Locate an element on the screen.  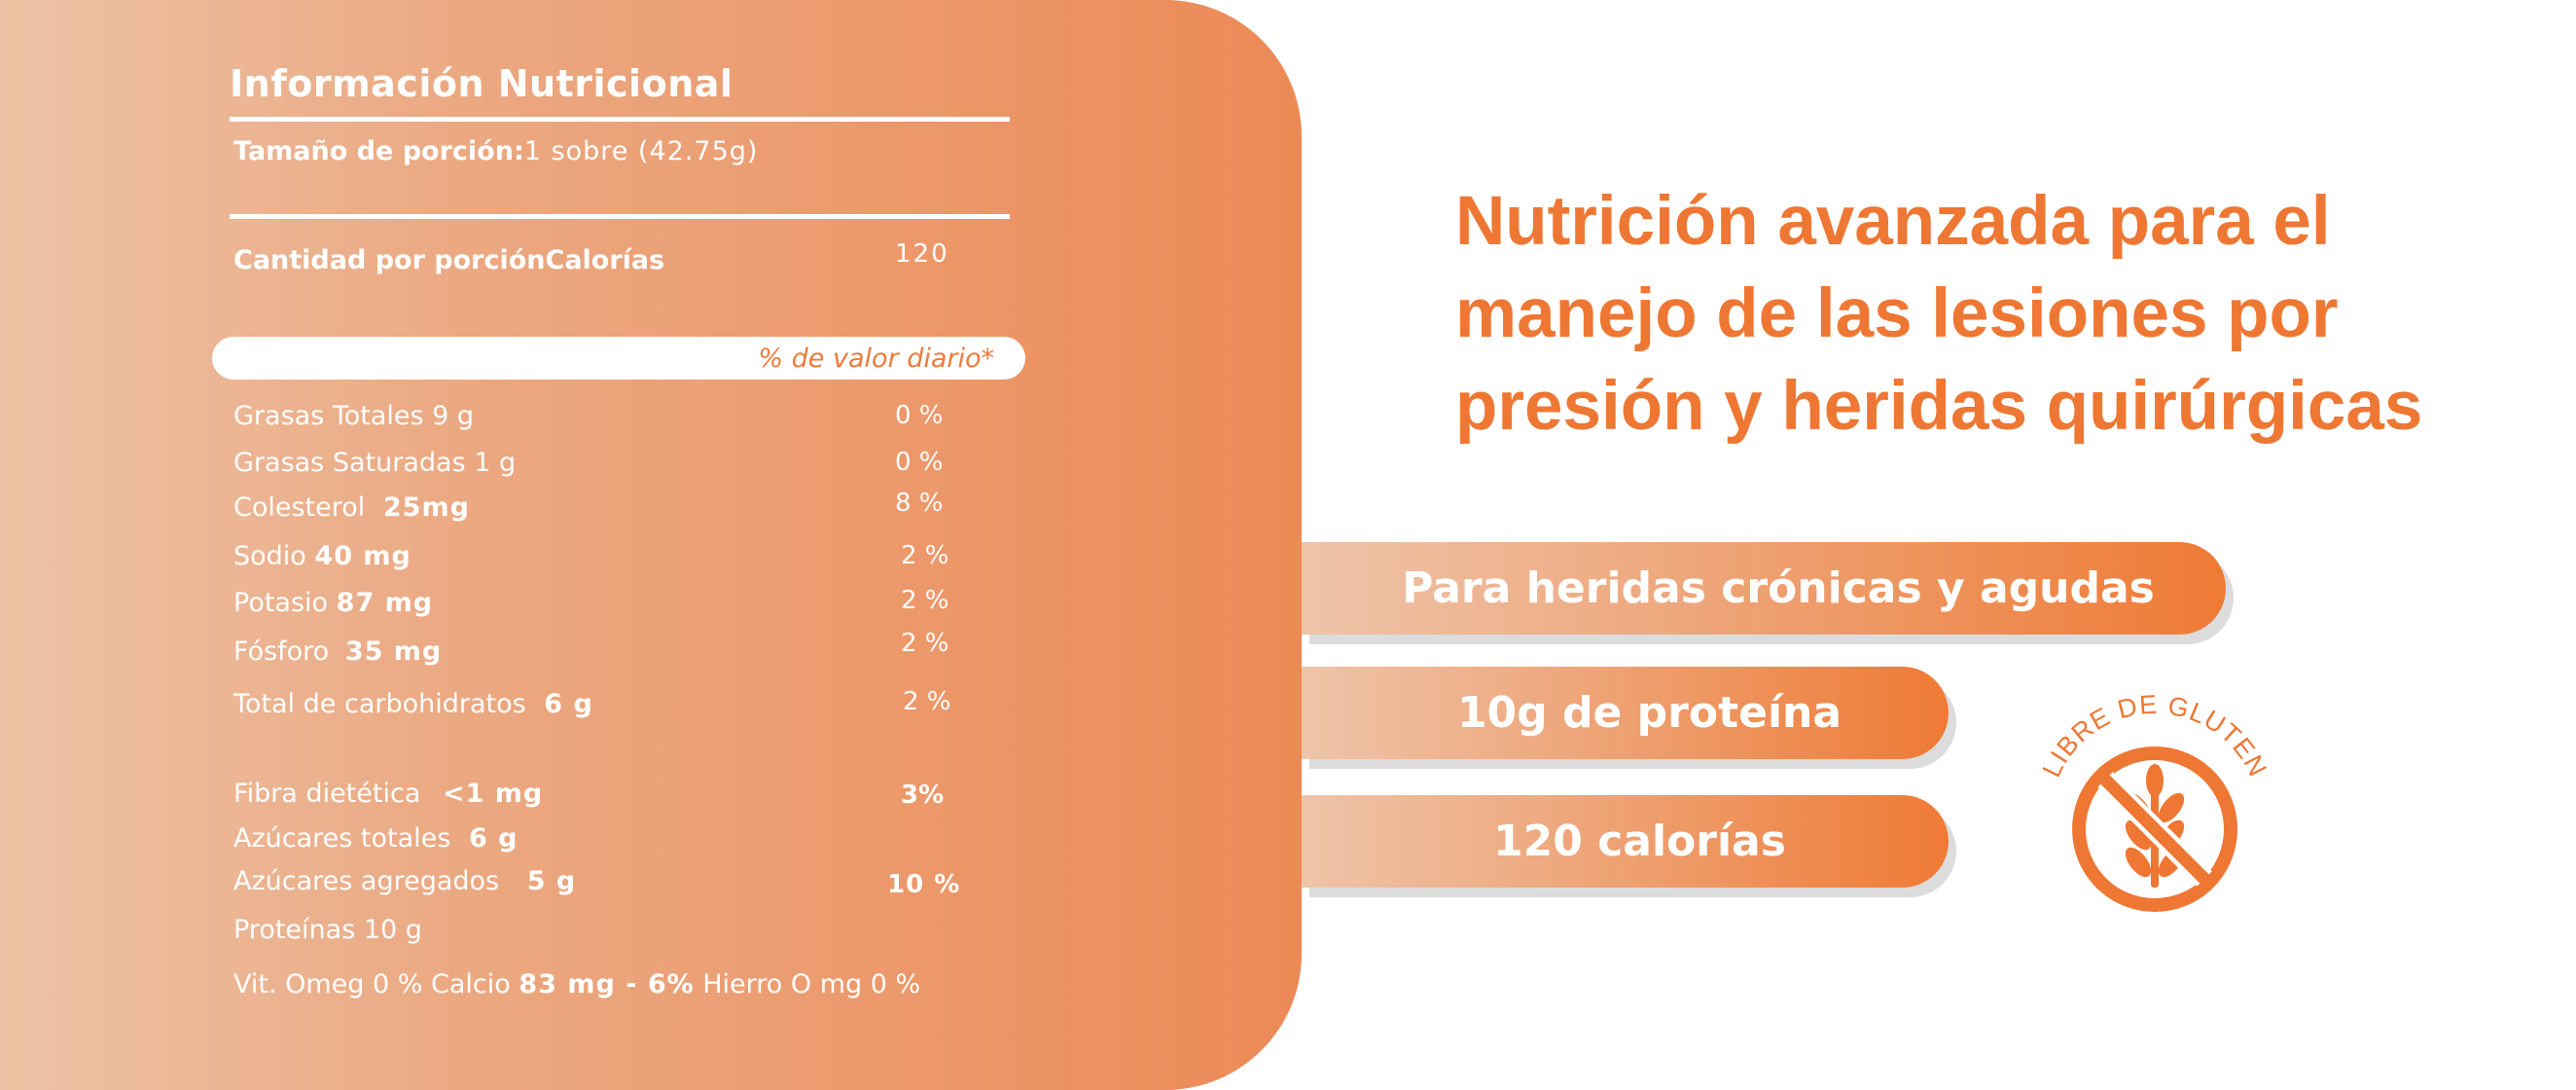
nutrient-row-cholesterol: Colesterol 25mg is located at coordinates (351, 507).